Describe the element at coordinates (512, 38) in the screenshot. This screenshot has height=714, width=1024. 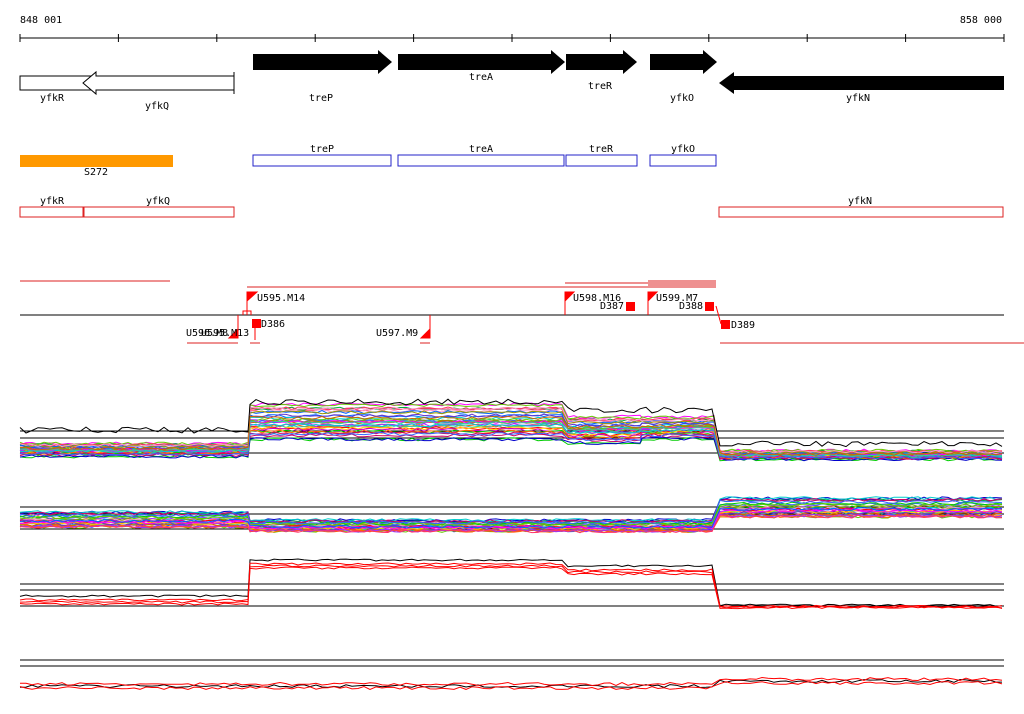
I see `ruler-ticks` at that location.